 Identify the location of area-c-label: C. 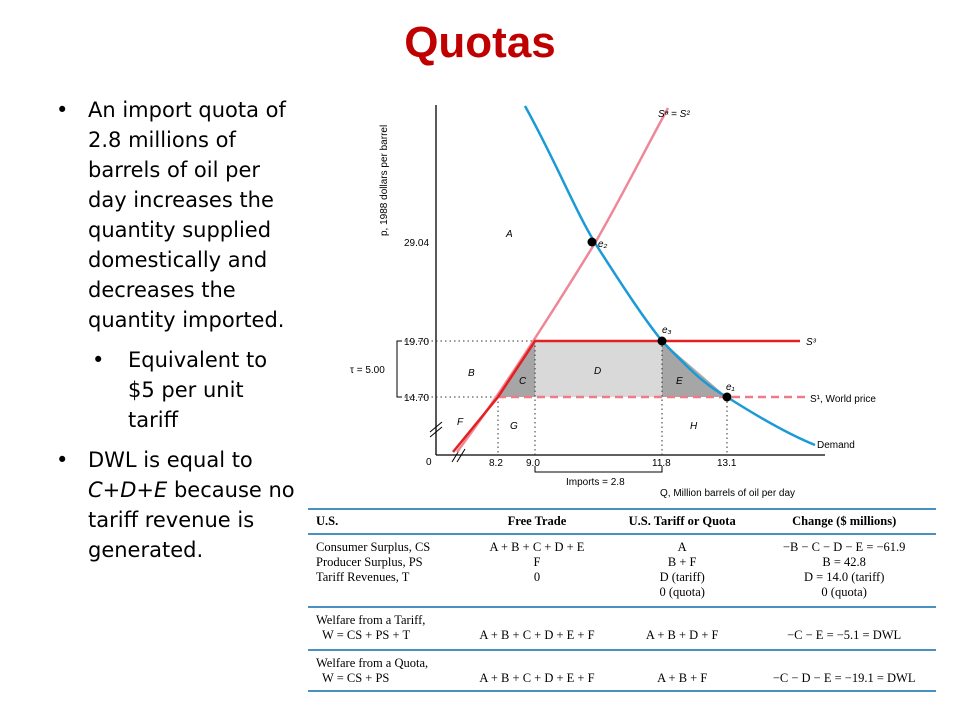
(523, 381).